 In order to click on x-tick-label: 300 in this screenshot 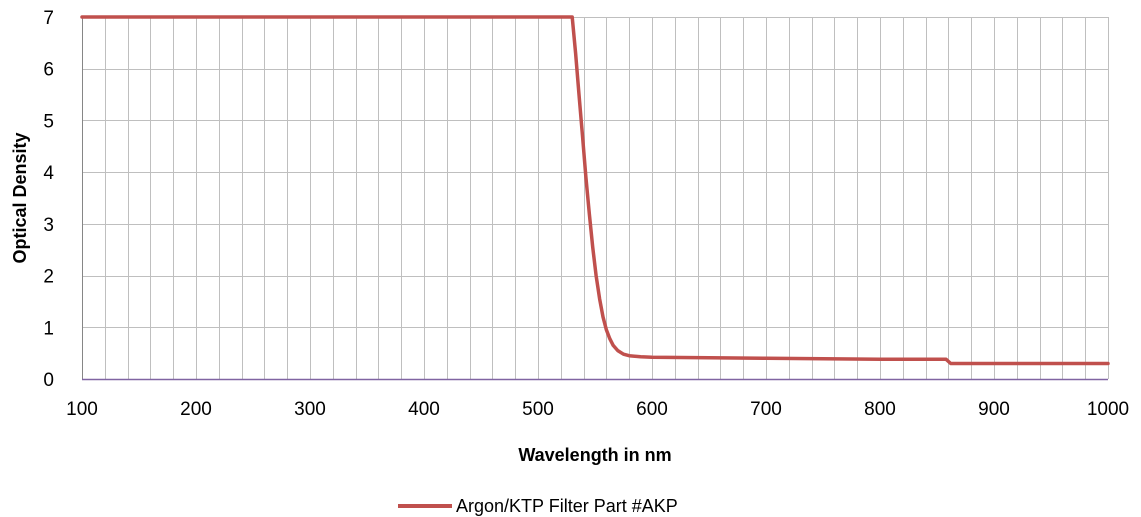, I will do `click(310, 409)`.